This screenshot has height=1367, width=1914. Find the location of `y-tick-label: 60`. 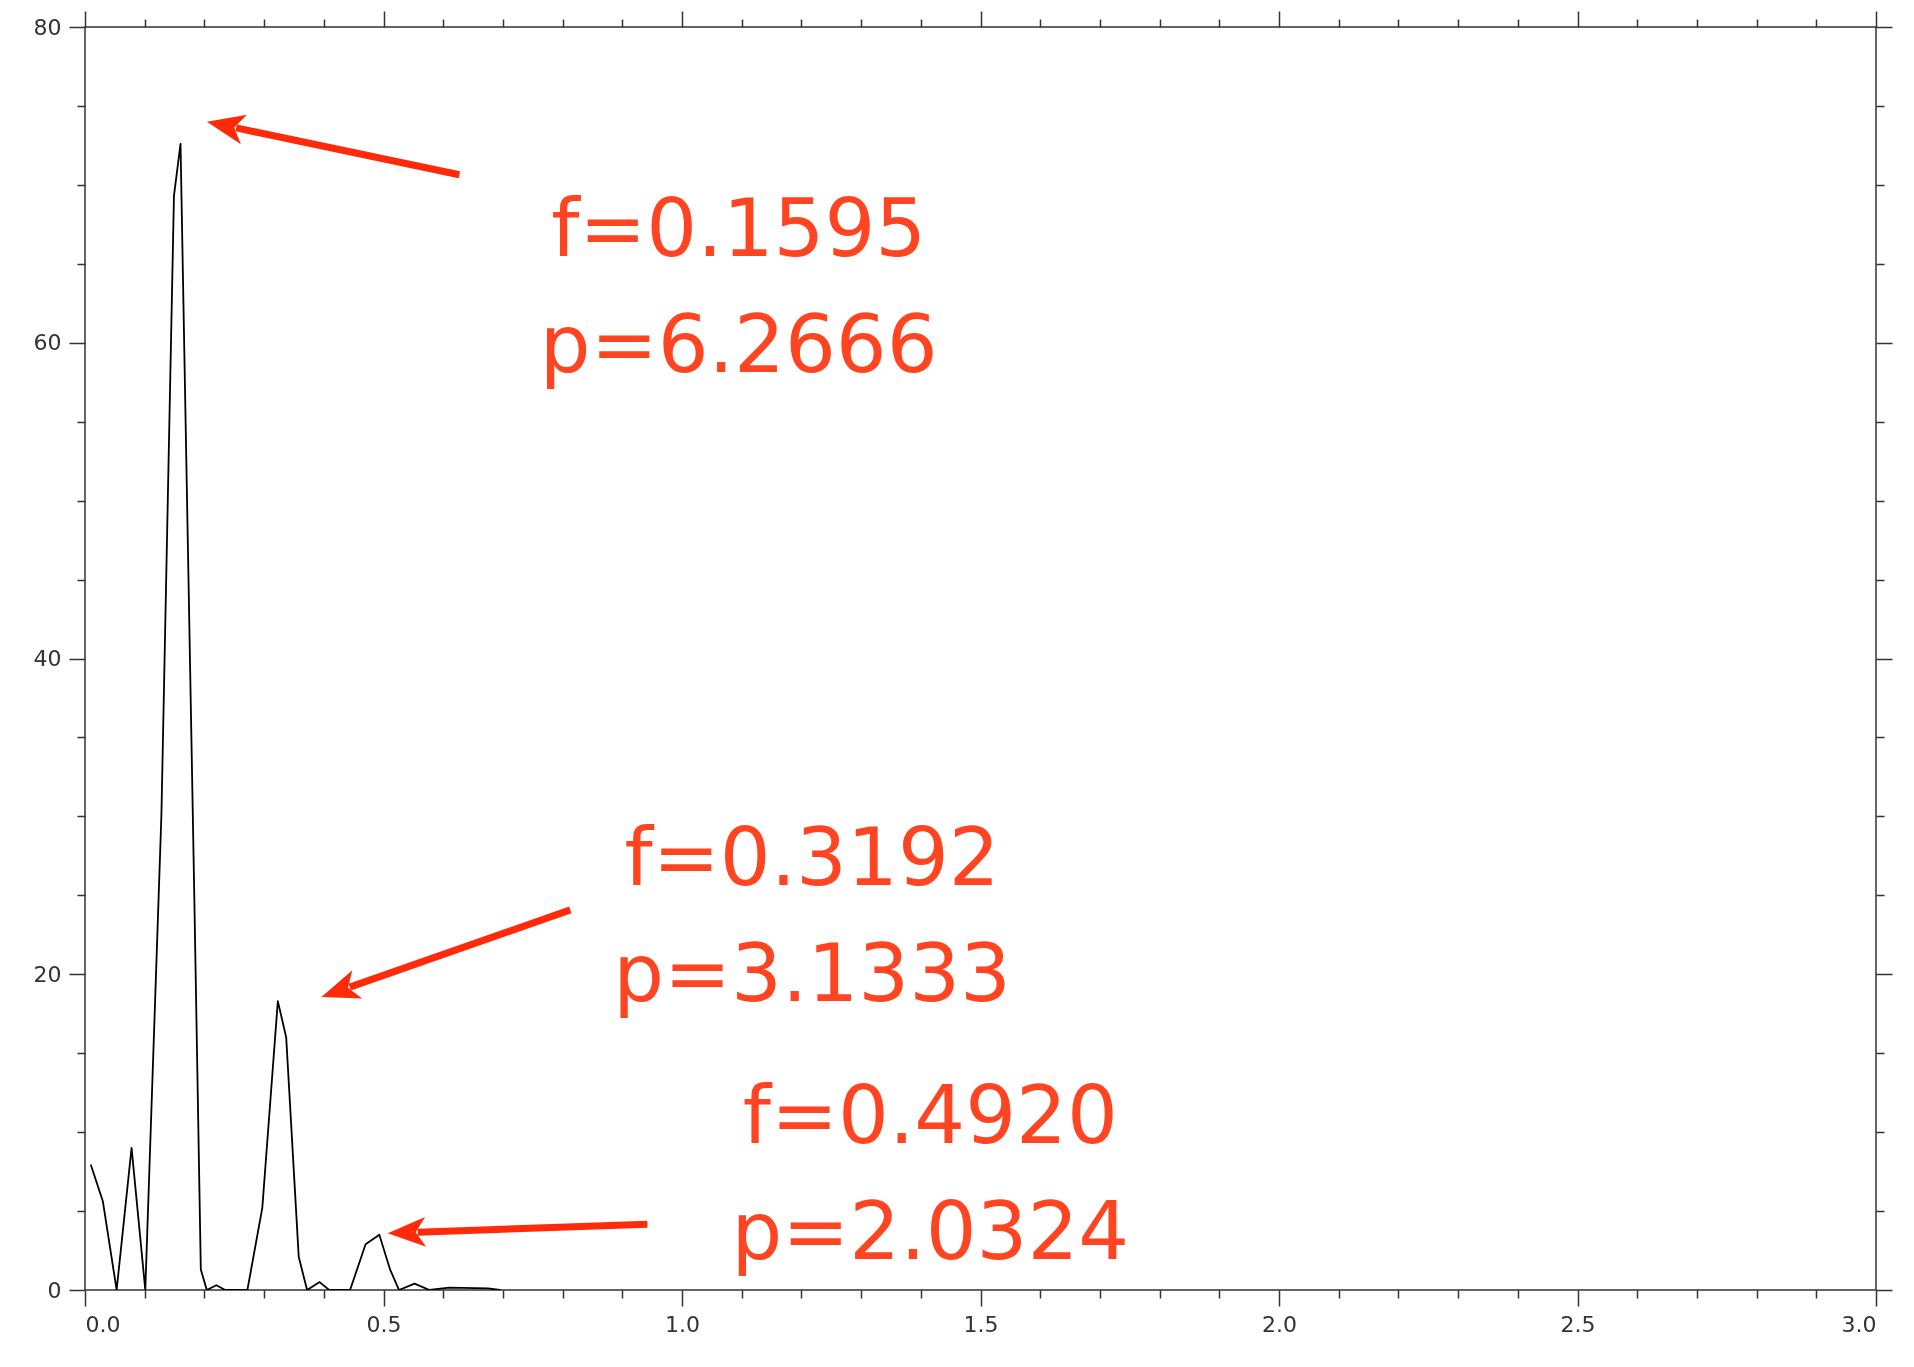

y-tick-label: 60 is located at coordinates (47, 343).